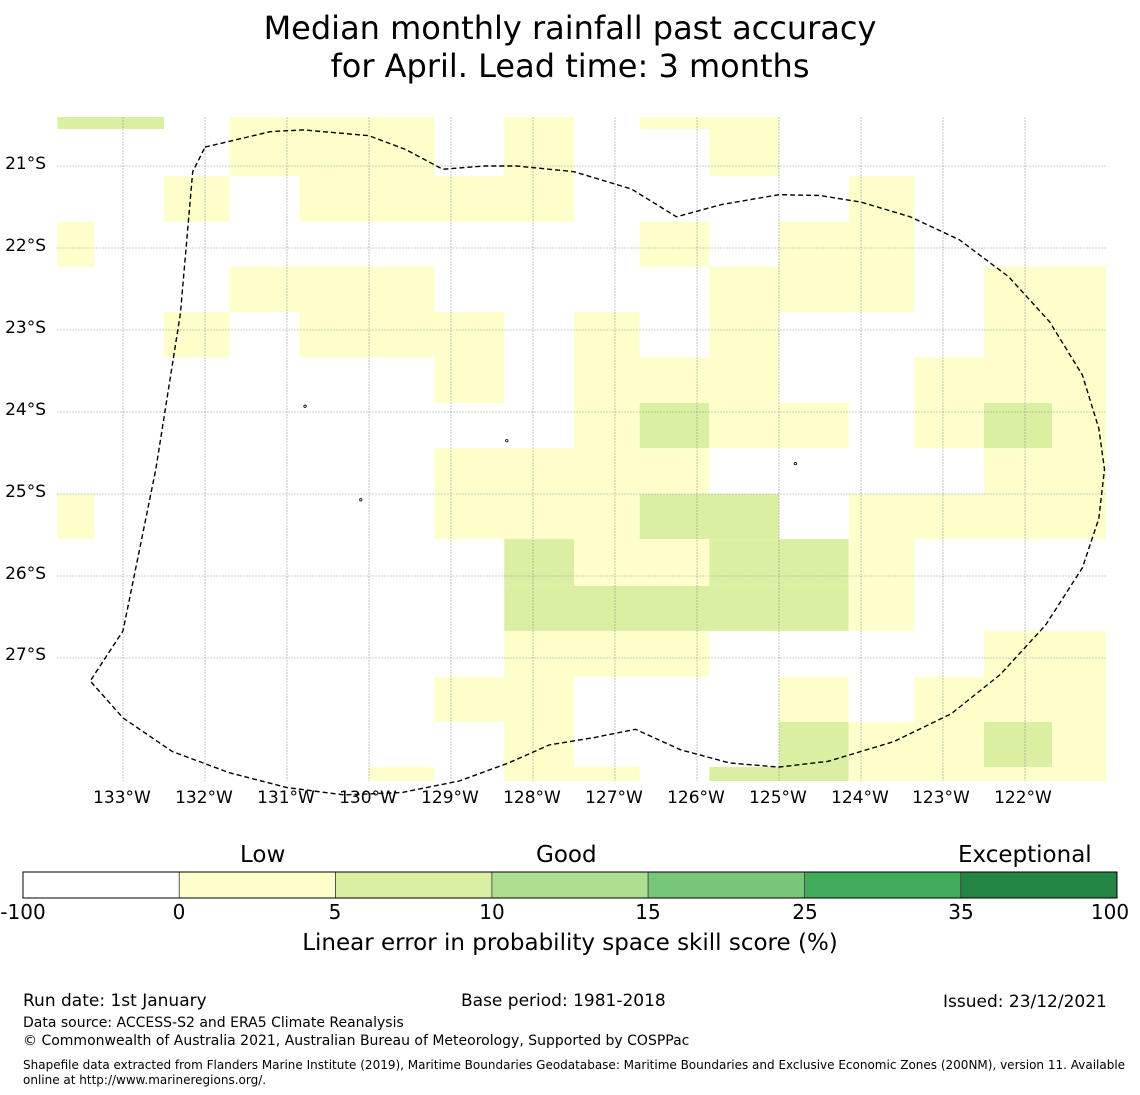 The image size is (1140, 1095). Describe the element at coordinates (23, 912) in the screenshot. I see `colorbar-tick: -100` at that location.